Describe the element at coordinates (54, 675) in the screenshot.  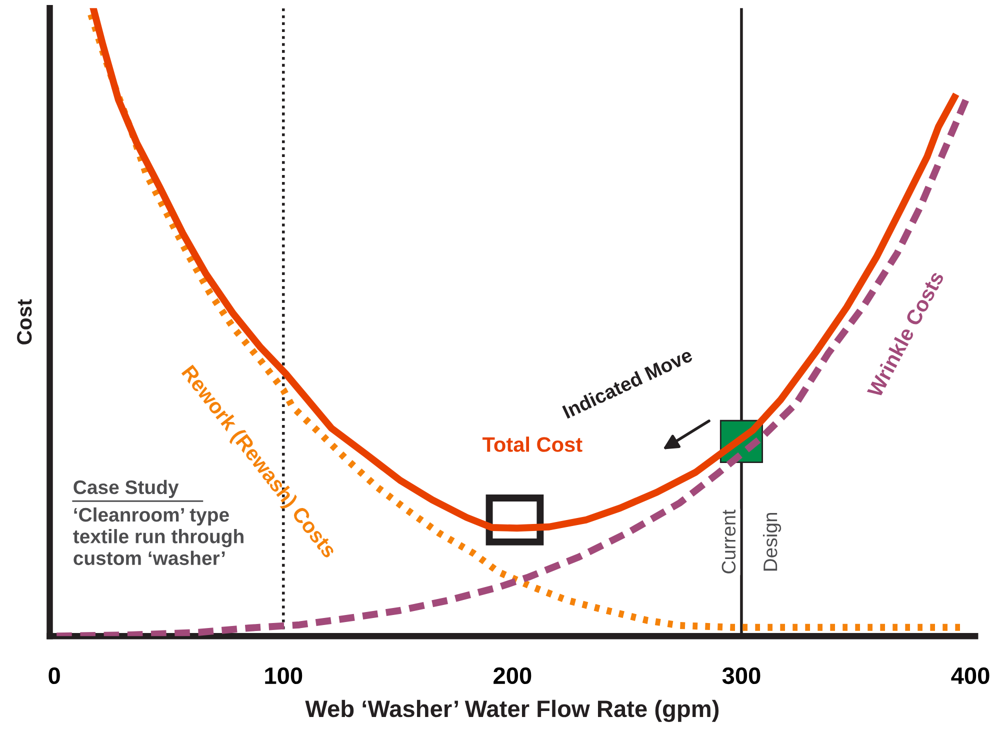
I see `x-tick-label: 0` at that location.